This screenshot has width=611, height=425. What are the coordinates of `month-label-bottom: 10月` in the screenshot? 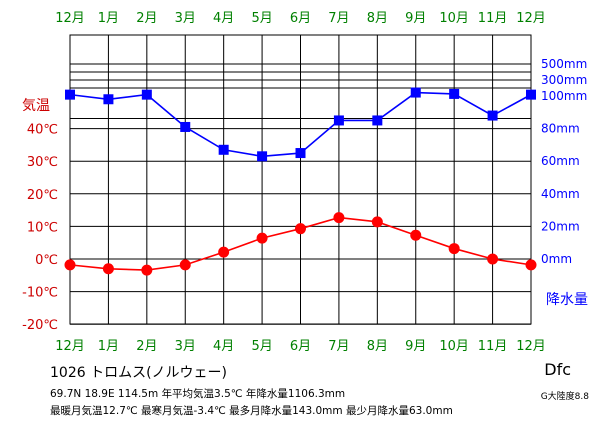 It's located at (454, 346).